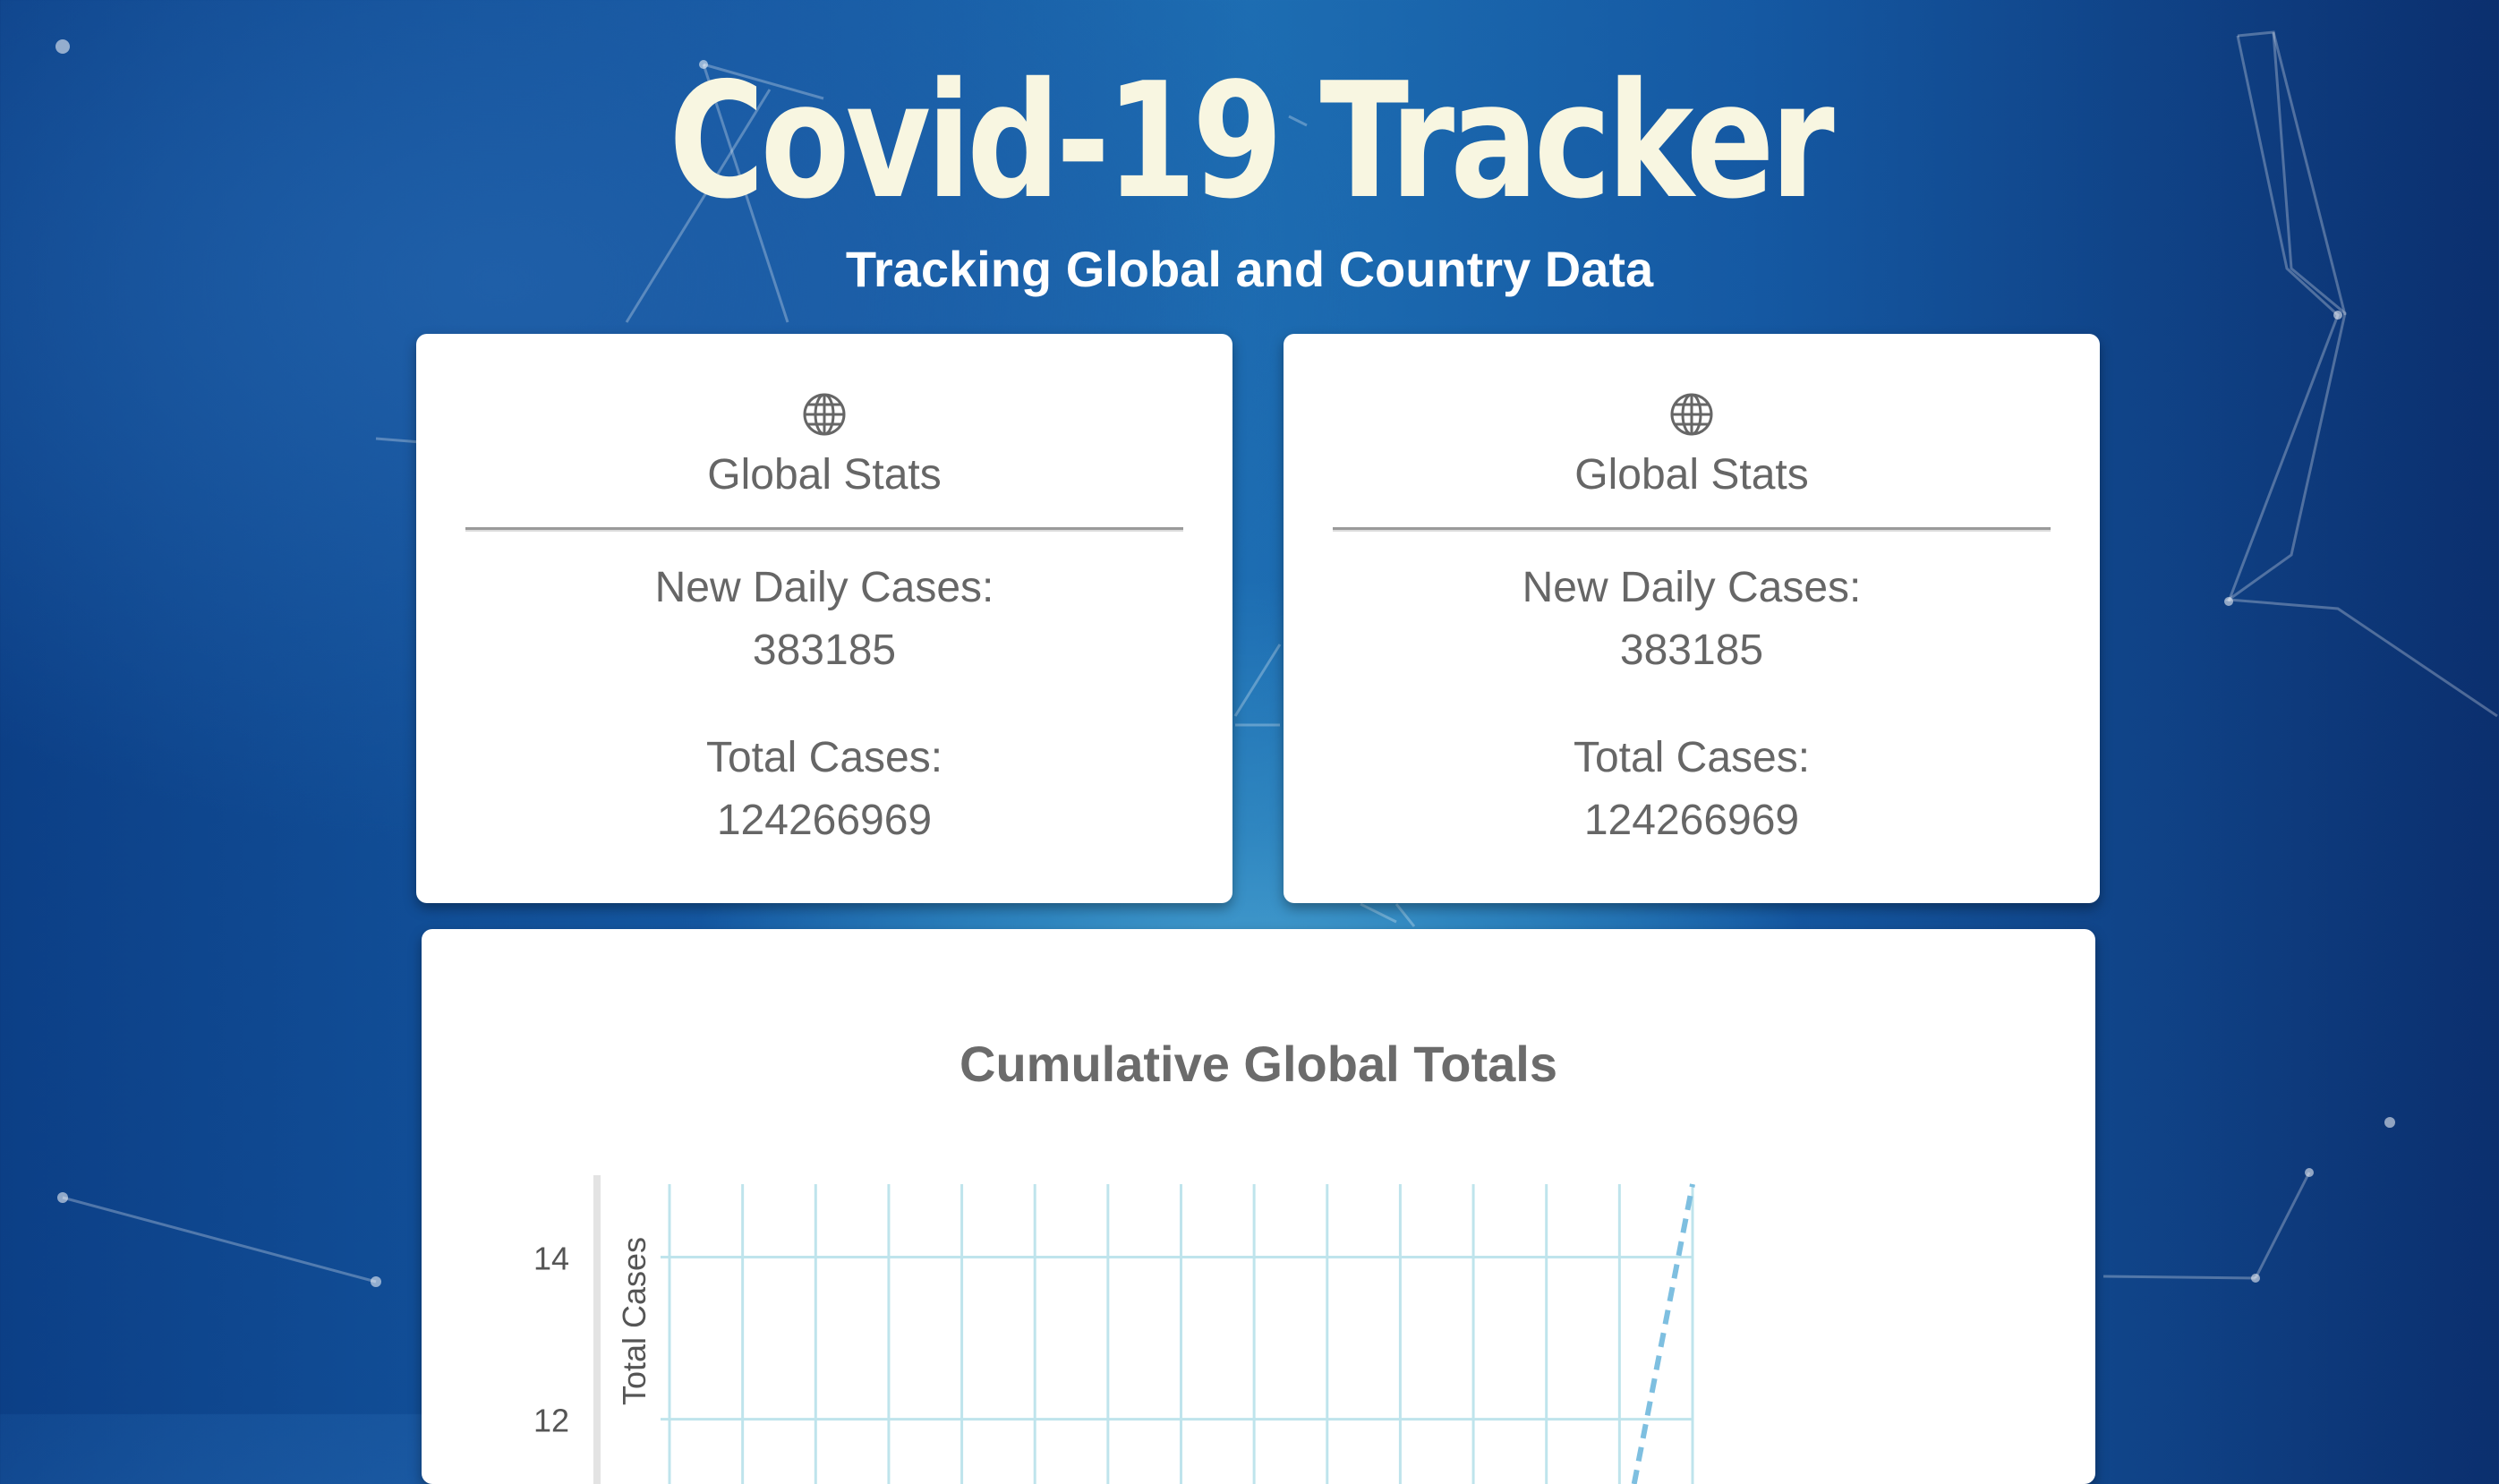 Image resolution: width=2499 pixels, height=1484 pixels. I want to click on chart-title: Cumulative Global Totals, so click(1259, 1064).